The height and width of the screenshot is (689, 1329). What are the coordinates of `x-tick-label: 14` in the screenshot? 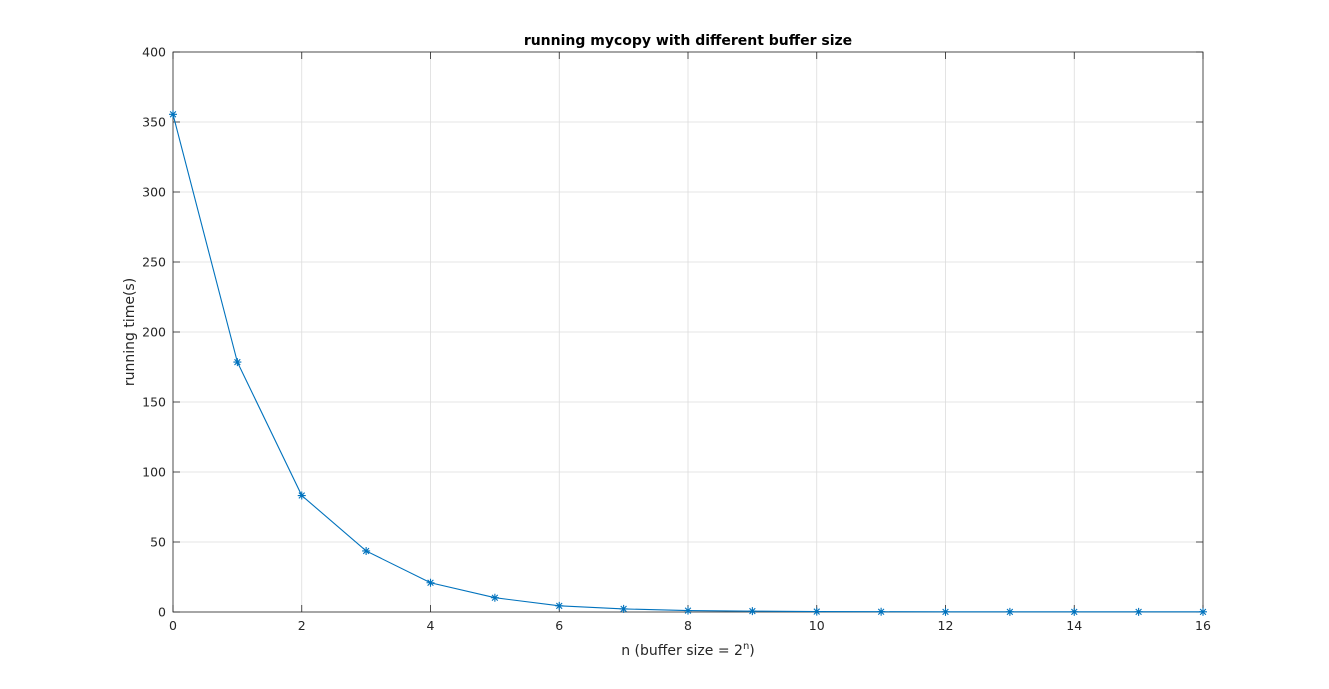 It's located at (1074, 625).